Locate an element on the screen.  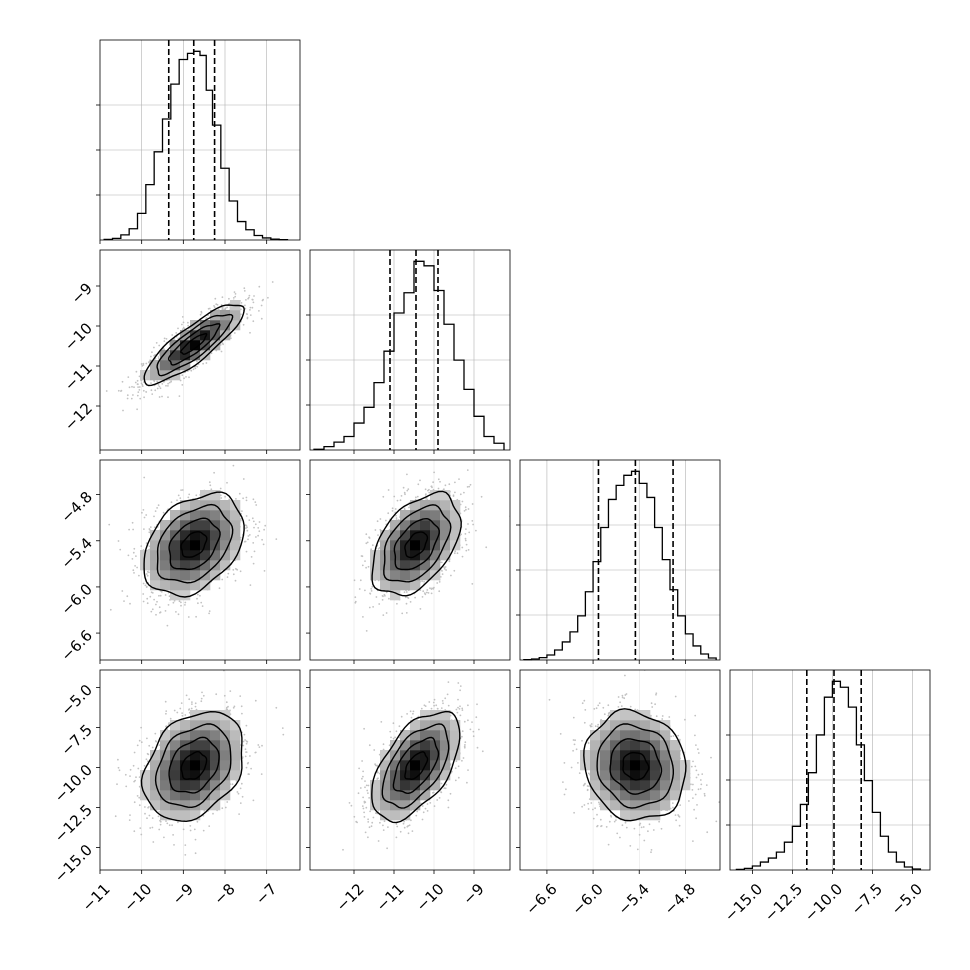
y-tick-label: −10 is located at coordinates (78, 336).